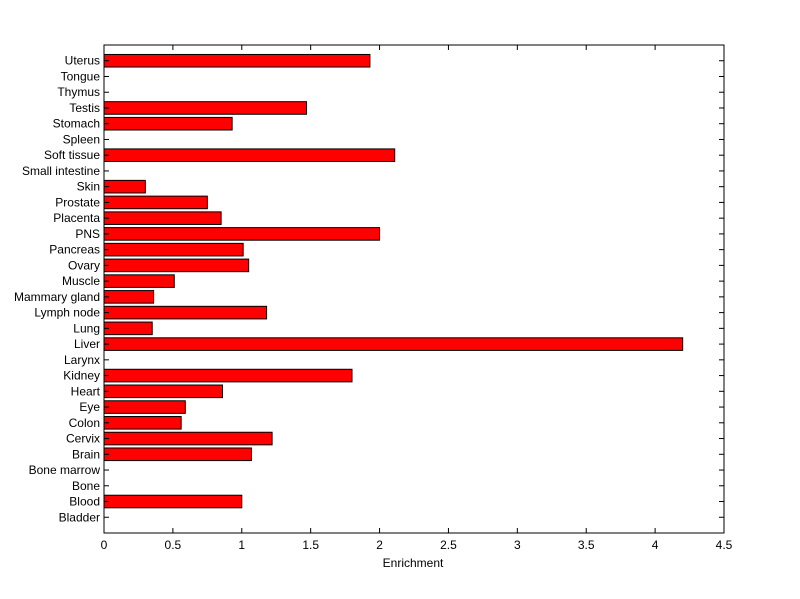  What do you see at coordinates (81, 376) in the screenshot?
I see `y-tick-label: Kidney` at bounding box center [81, 376].